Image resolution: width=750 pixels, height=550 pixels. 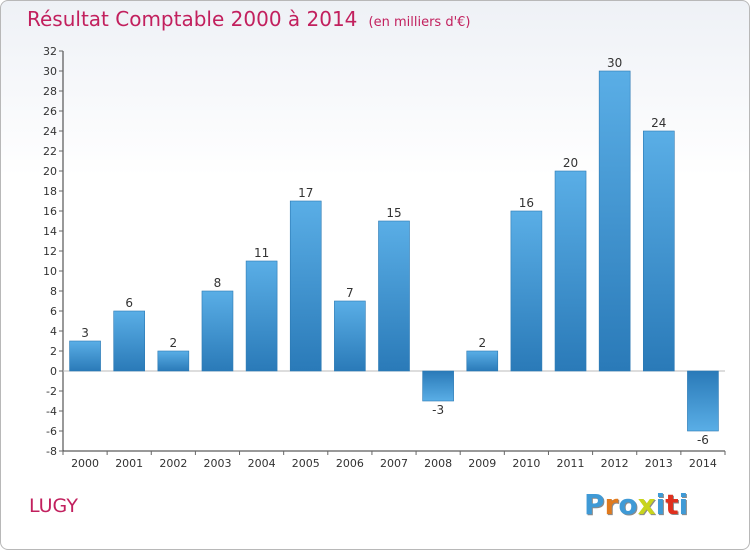 What do you see at coordinates (51, 411) in the screenshot?
I see `y-tick-label: -4` at bounding box center [51, 411].